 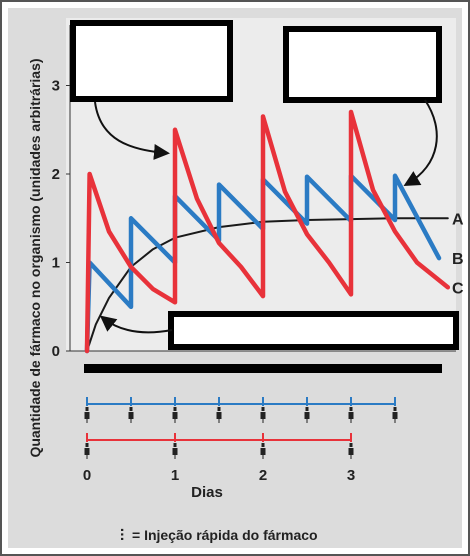 I want to click on x-tick-label: 0, so click(x=87, y=475).